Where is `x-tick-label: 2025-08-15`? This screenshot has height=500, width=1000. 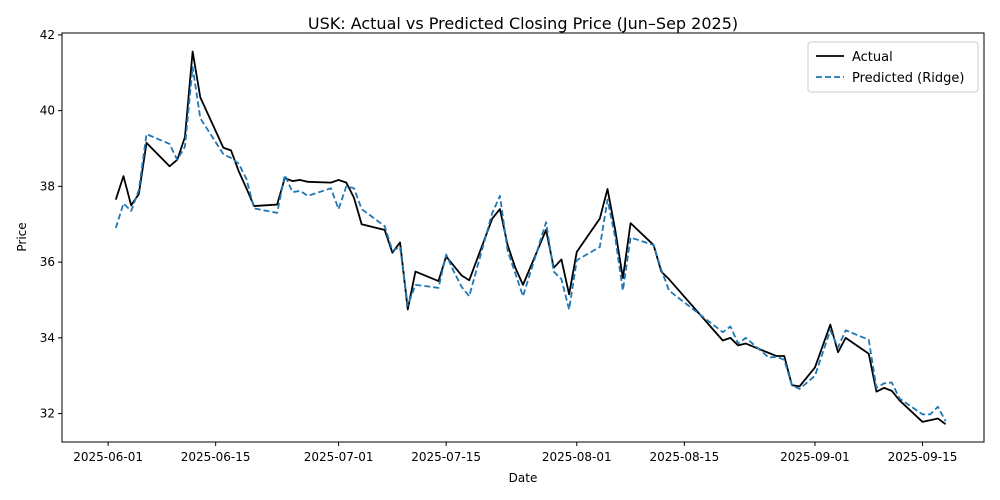
x-tick-label: 2025-08-15 is located at coordinates (684, 457).